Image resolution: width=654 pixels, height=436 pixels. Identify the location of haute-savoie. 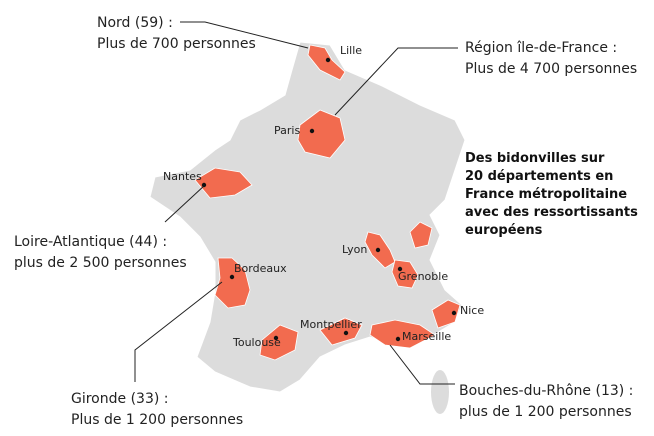
(421, 235).